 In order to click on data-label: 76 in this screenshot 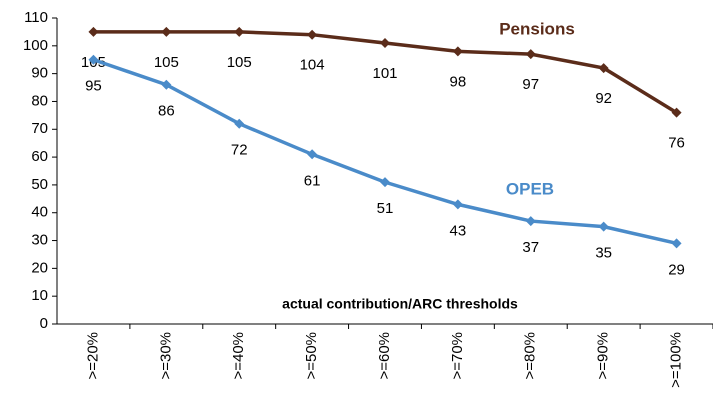, I will do `click(676, 143)`.